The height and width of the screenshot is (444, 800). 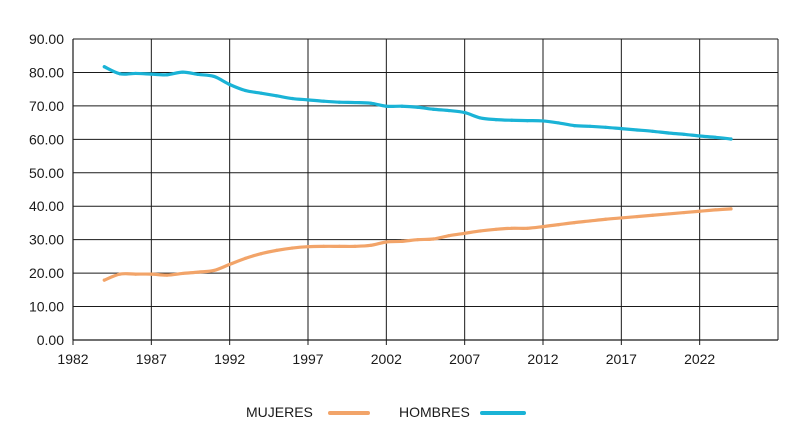 I want to click on series-line-hombres, so click(x=417, y=103).